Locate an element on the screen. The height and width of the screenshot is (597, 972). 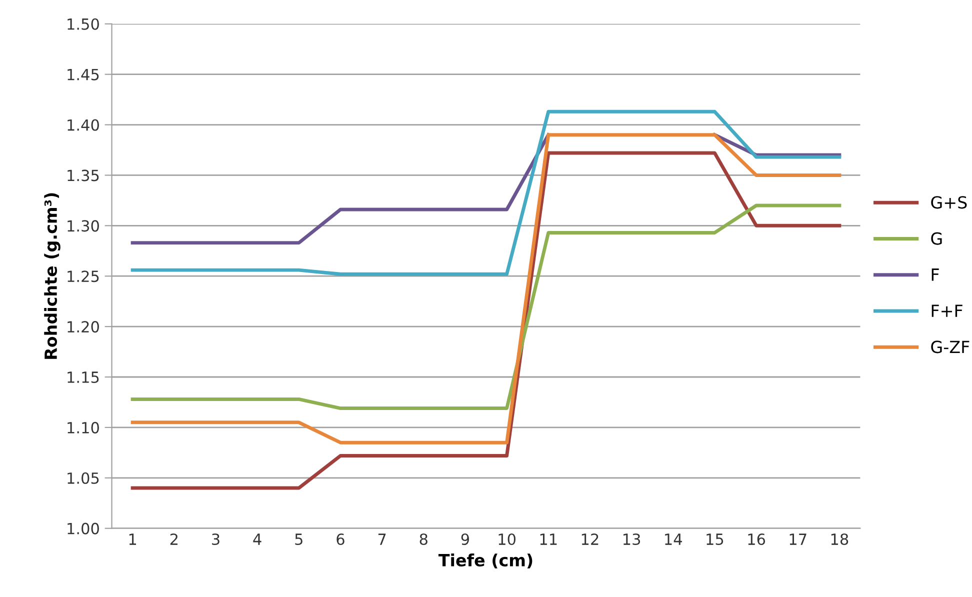
x-tick-label: 13 is located at coordinates (631, 539).